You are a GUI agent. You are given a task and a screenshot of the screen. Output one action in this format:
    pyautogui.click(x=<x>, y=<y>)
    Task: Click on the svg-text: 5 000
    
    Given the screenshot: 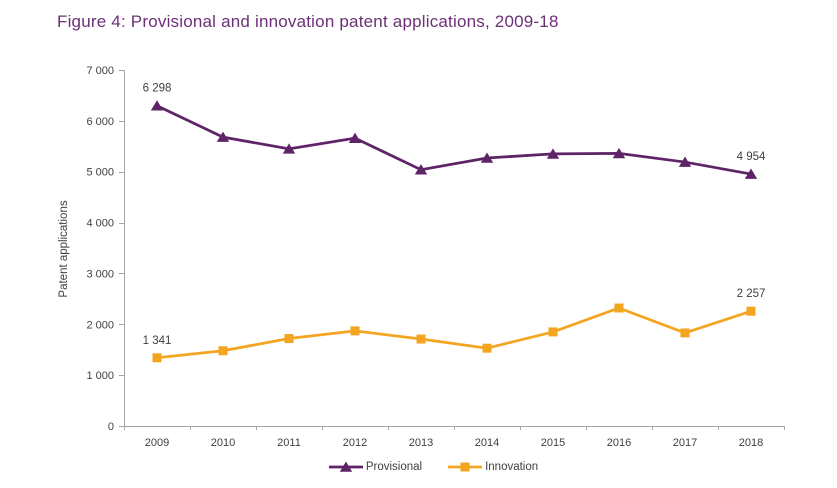 What is the action you would take?
    pyautogui.click(x=100, y=173)
    